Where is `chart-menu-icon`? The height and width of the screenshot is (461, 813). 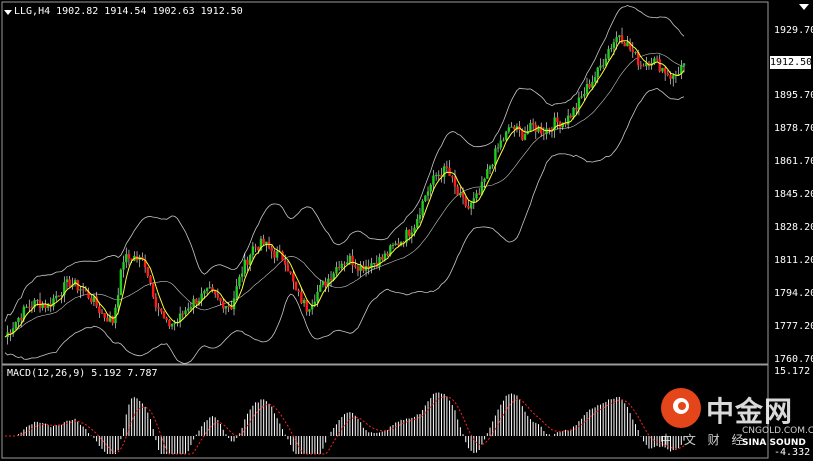
chart-menu-icon is located at coordinates (804, 7).